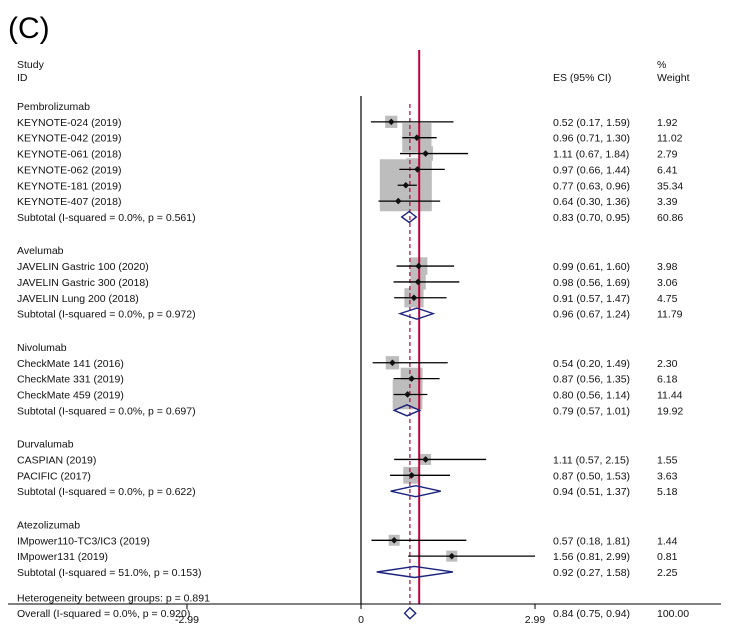  What do you see at coordinates (83, 283) in the screenshot?
I see `study-label: JAVELIN Gastric 300 (2018)` at bounding box center [83, 283].